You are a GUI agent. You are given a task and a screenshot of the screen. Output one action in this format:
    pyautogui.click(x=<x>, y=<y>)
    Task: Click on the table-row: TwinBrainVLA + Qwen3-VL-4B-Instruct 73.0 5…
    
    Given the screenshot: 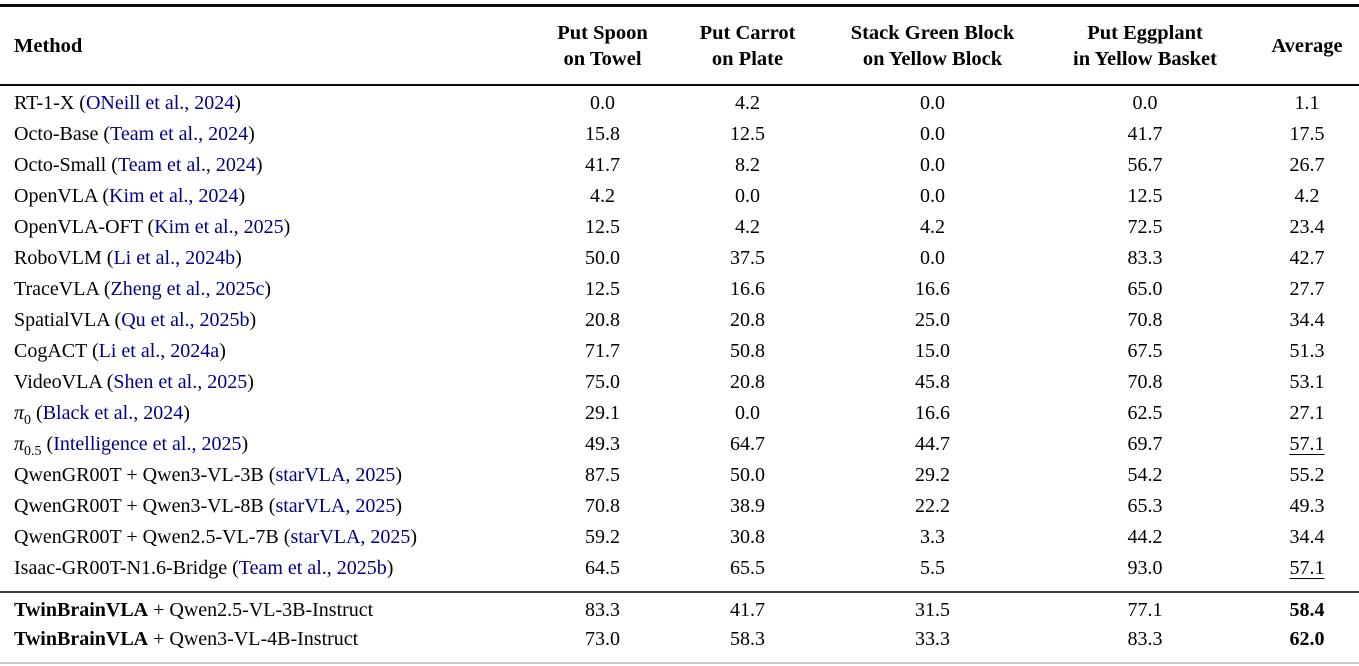 What is the action you would take?
    pyautogui.click(x=679, y=639)
    